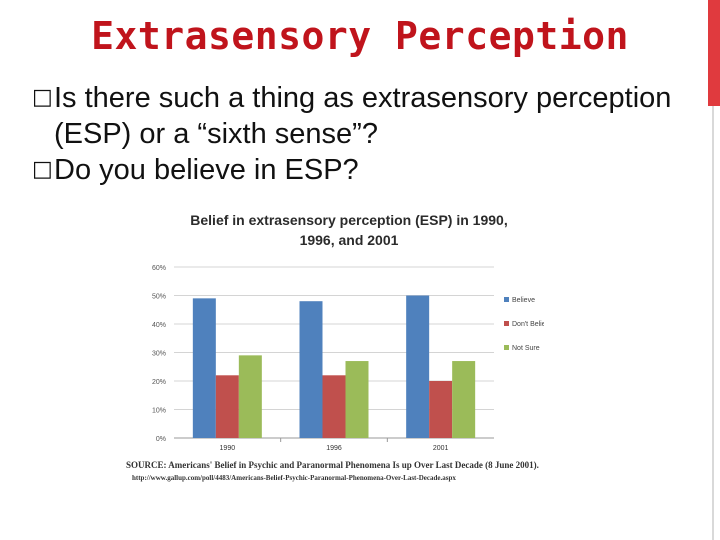 This screenshot has height=540, width=720. I want to click on slide-title: Extrasensory Perception, so click(360, 36).